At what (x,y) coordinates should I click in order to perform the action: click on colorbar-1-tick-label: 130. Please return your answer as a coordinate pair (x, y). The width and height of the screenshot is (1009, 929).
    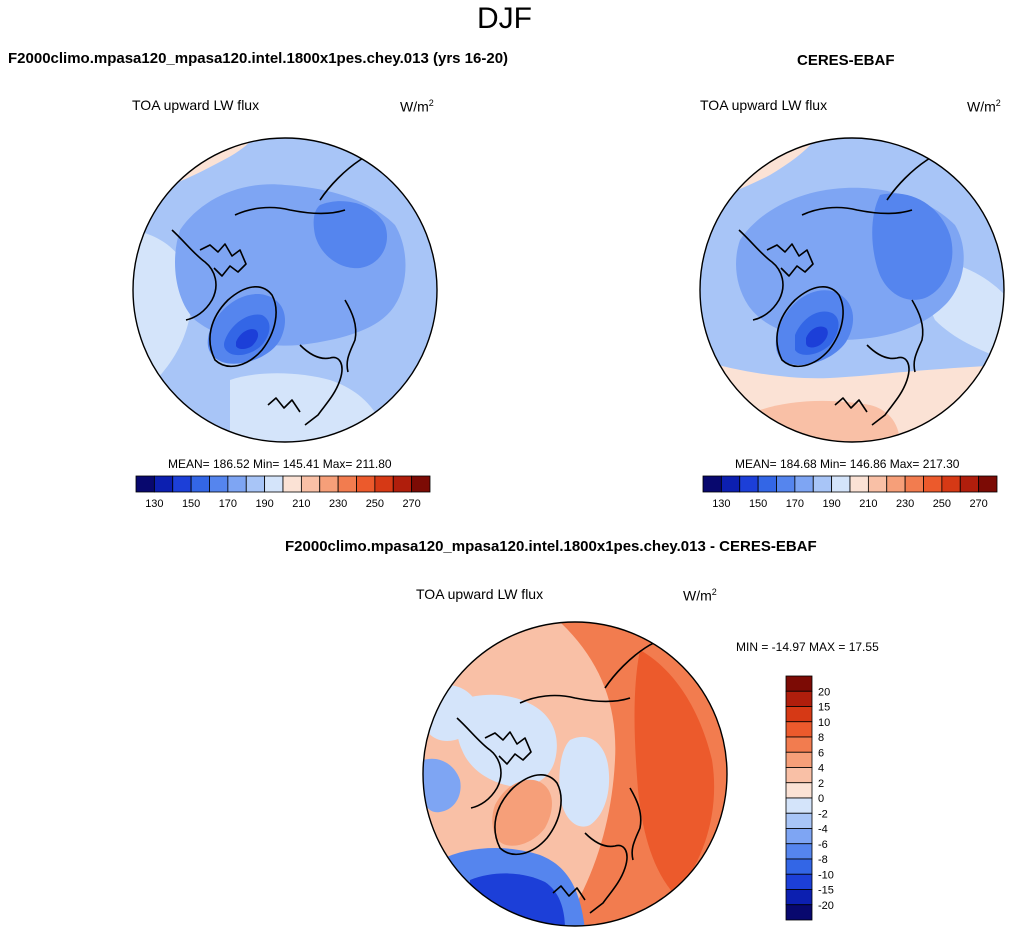
    Looking at the image, I should click on (154, 504).